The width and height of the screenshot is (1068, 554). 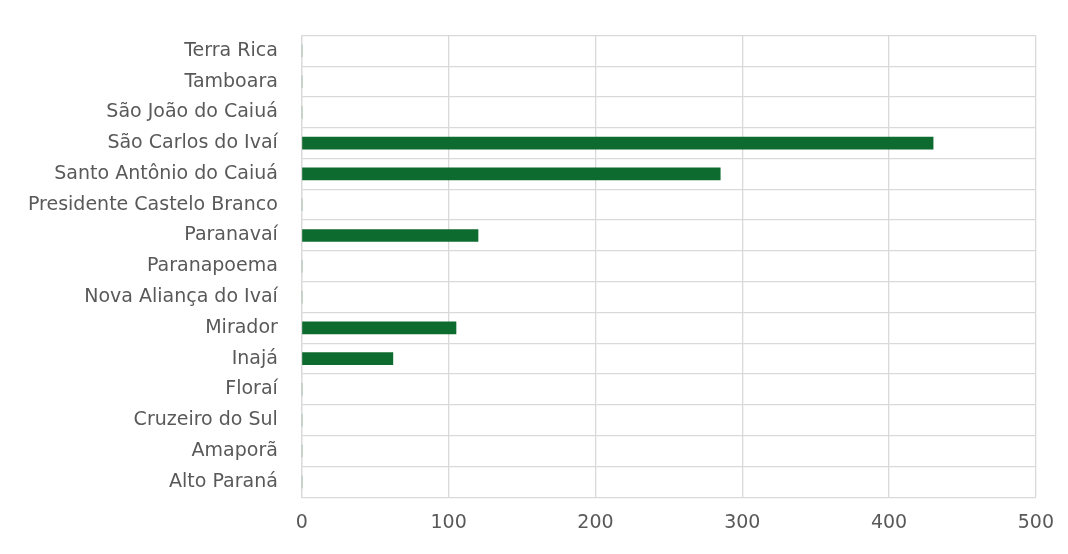 What do you see at coordinates (152, 202) in the screenshot?
I see `y-tick-label: Presidente Castelo Branco` at bounding box center [152, 202].